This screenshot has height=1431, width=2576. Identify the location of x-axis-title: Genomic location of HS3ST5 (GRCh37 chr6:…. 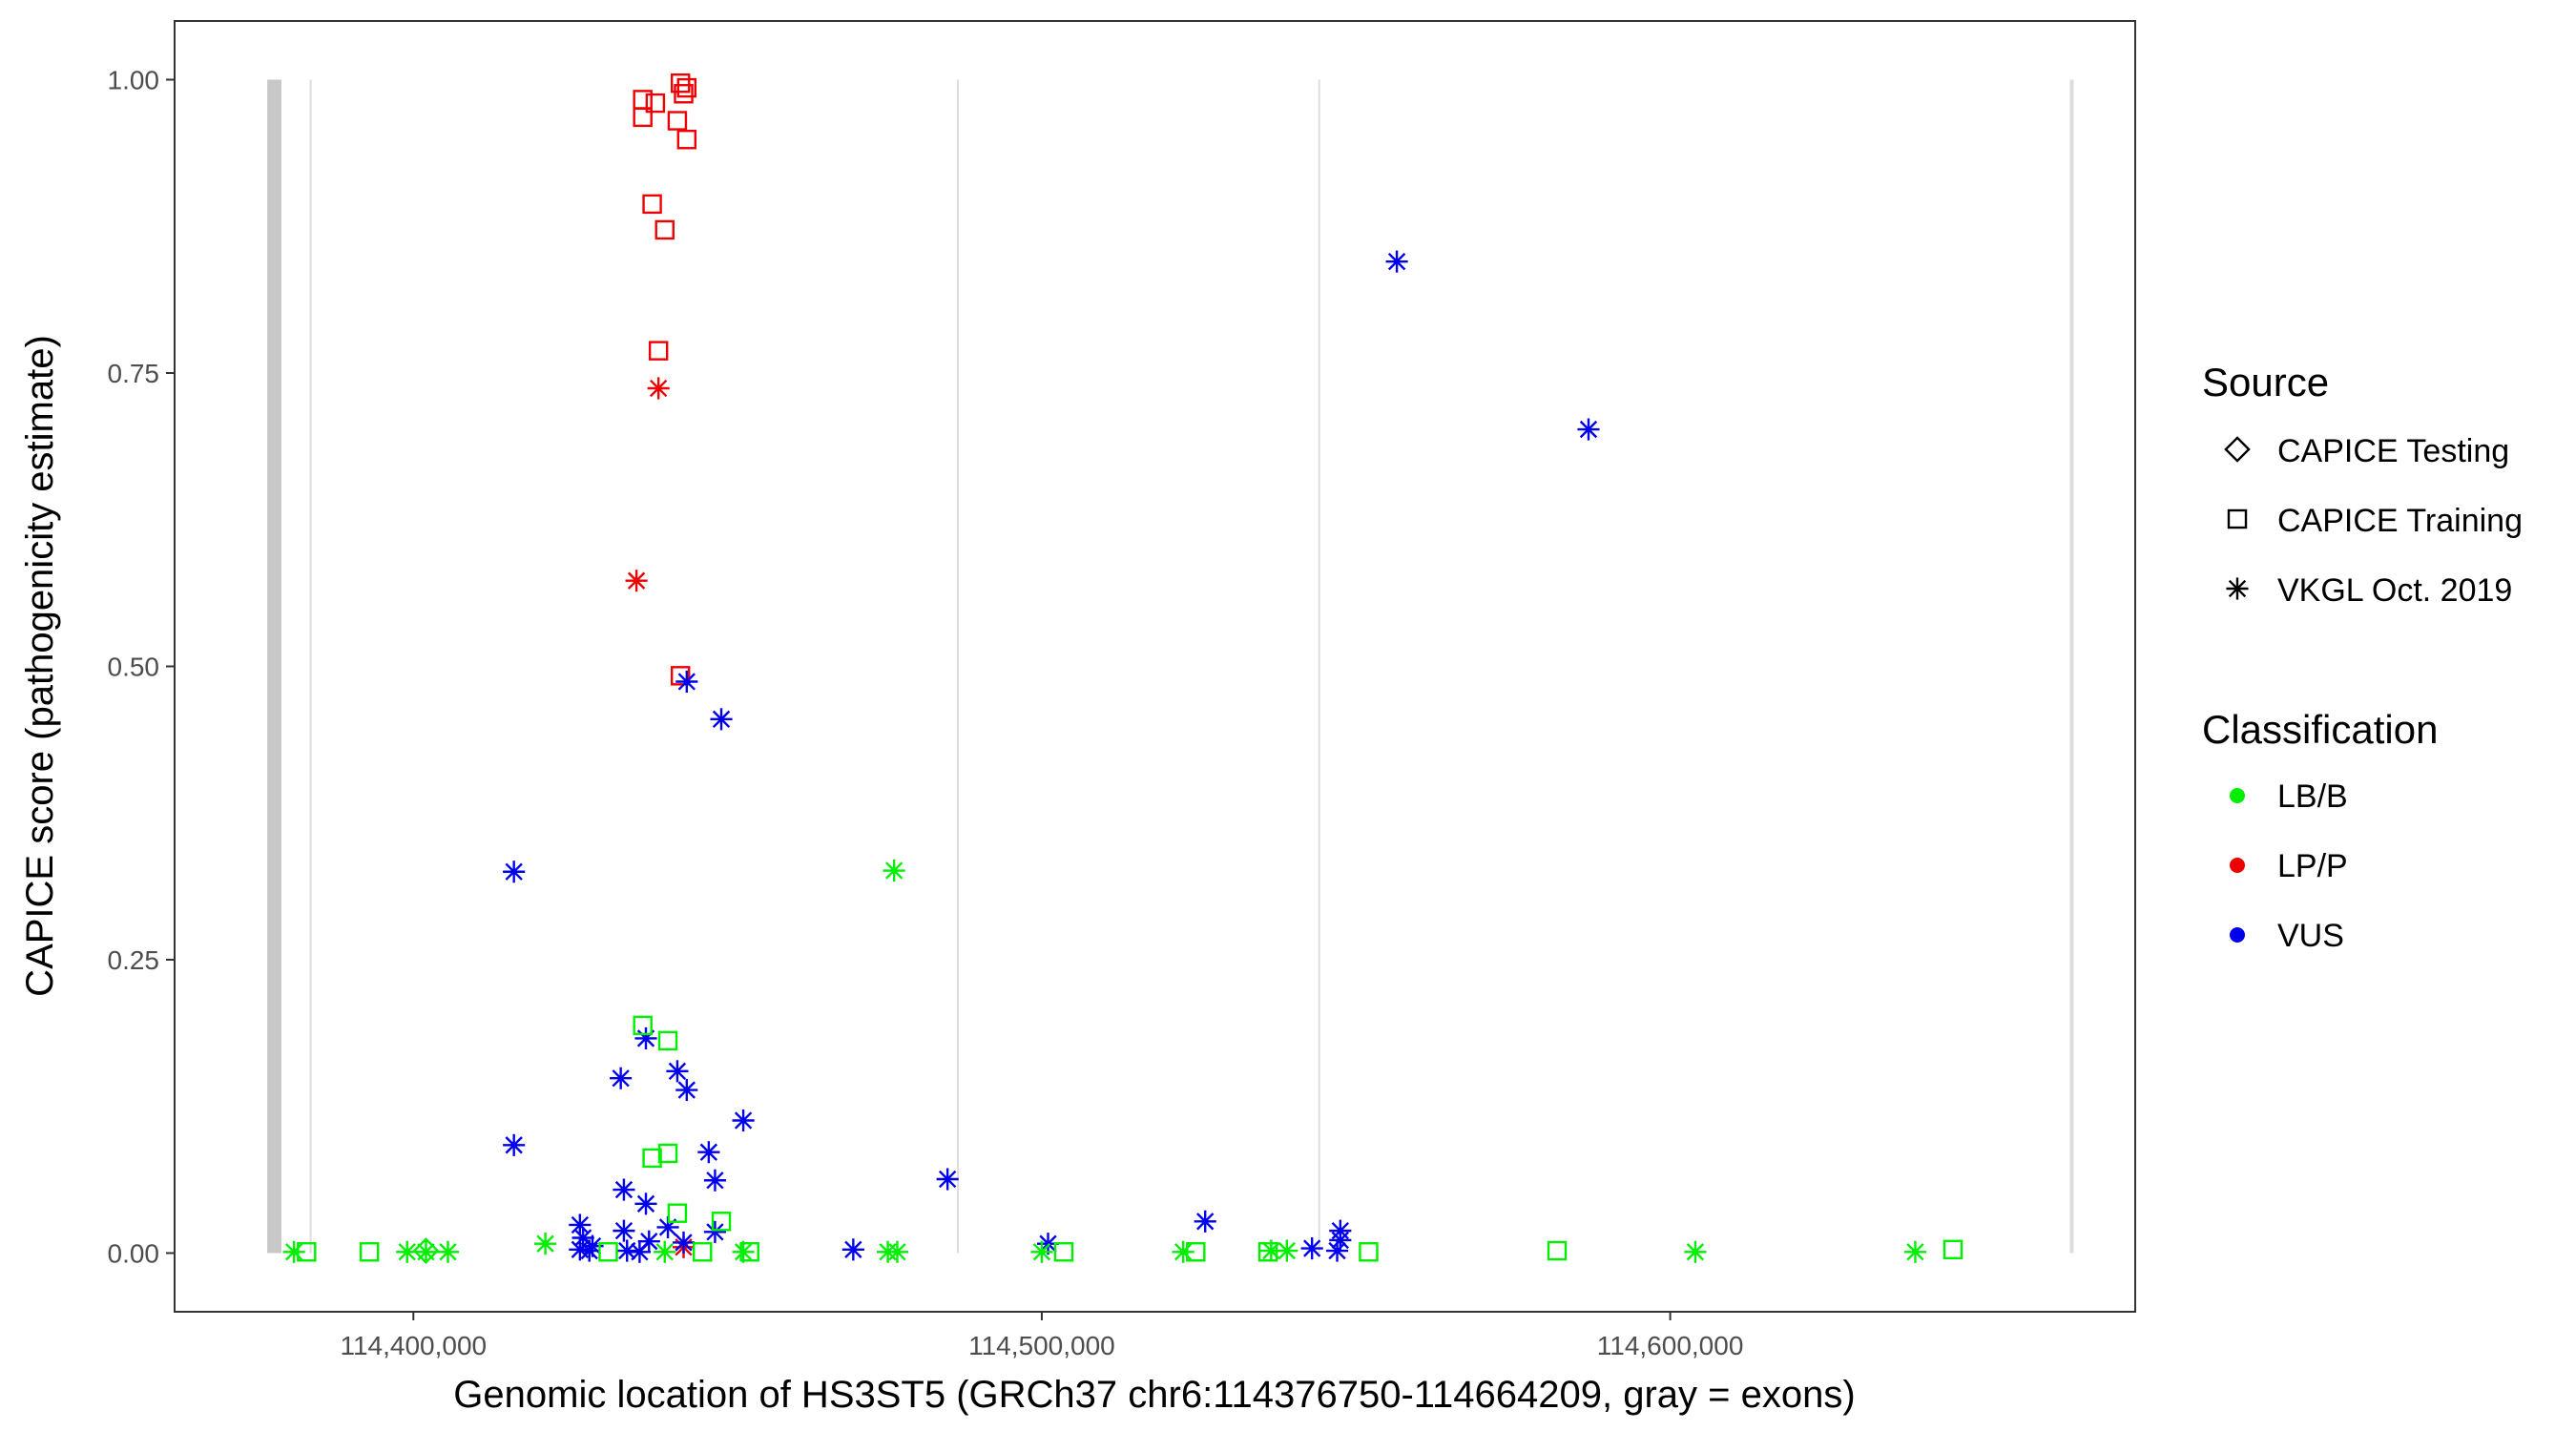
(1154, 1395).